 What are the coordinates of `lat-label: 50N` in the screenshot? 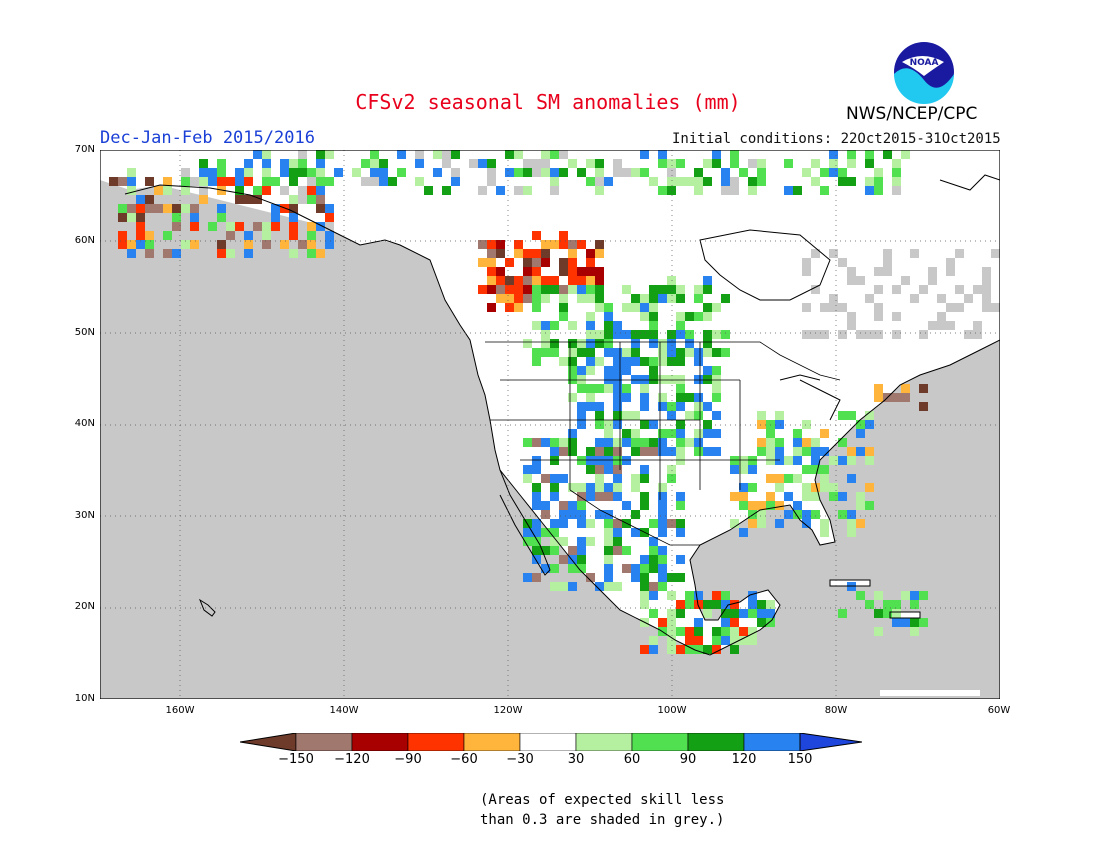 It's located at (84, 332).